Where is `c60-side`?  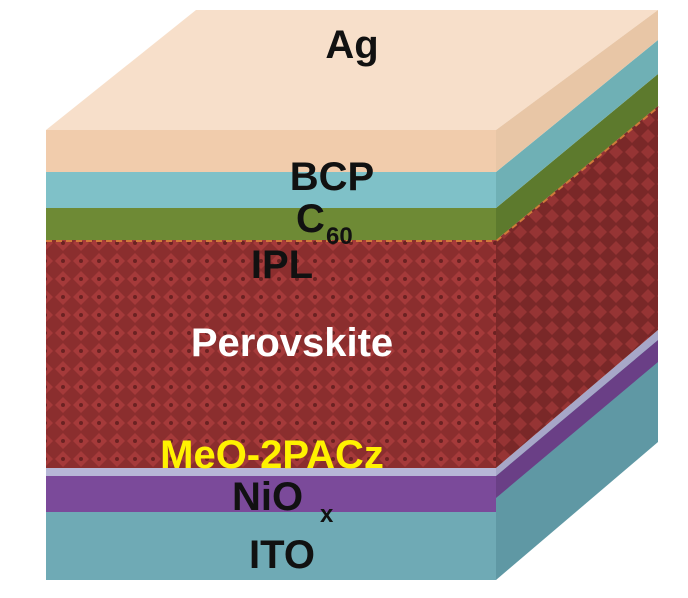 c60-side is located at coordinates (577, 157).